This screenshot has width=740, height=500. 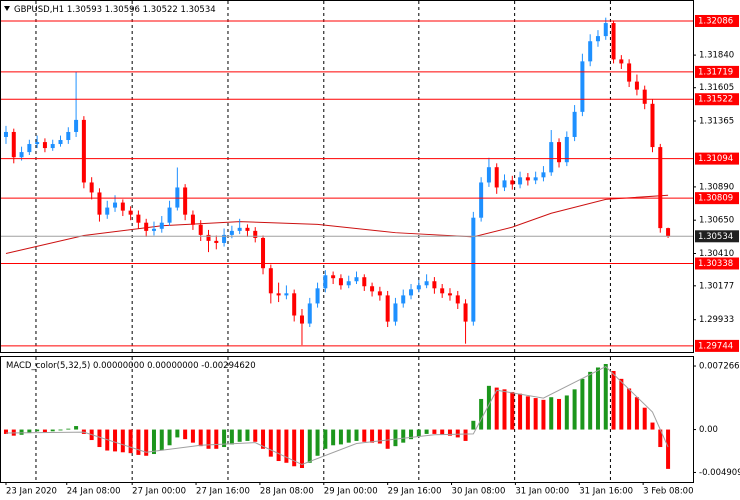 I want to click on last-low: 1.30522, so click(x=160, y=10).